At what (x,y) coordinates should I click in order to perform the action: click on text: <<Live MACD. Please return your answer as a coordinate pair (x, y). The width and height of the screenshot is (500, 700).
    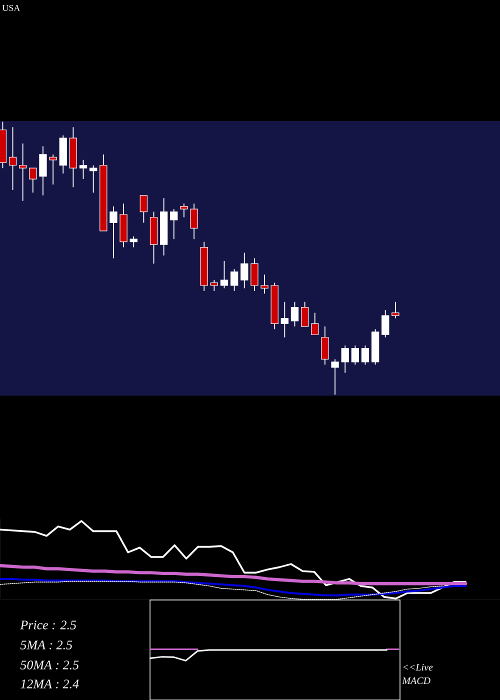
    Looking at the image, I should click on (417, 674).